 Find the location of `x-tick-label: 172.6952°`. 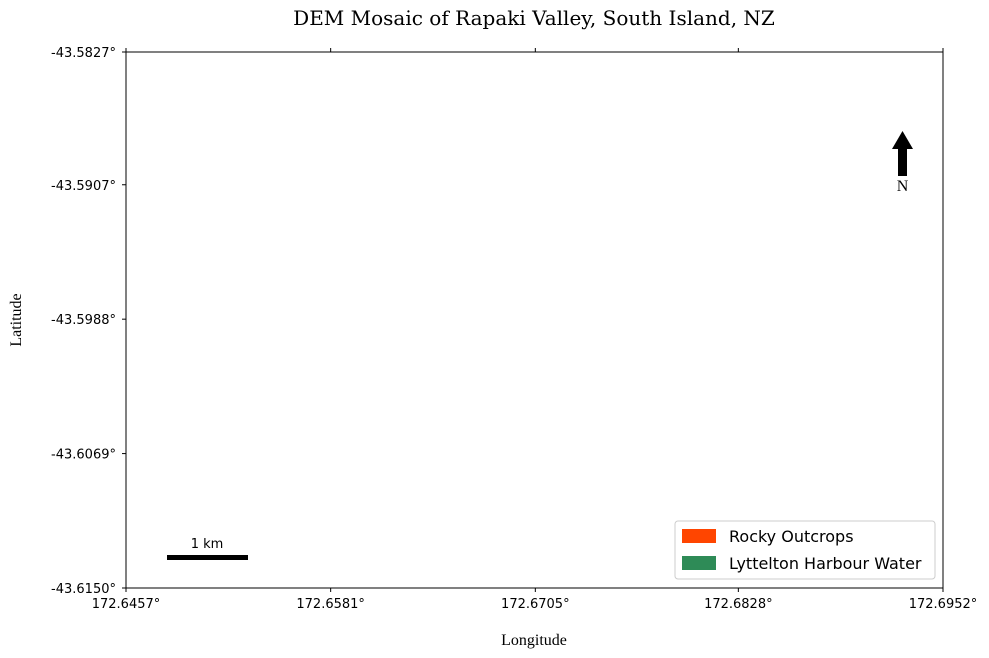

x-tick-label: 172.6952° is located at coordinates (943, 604).